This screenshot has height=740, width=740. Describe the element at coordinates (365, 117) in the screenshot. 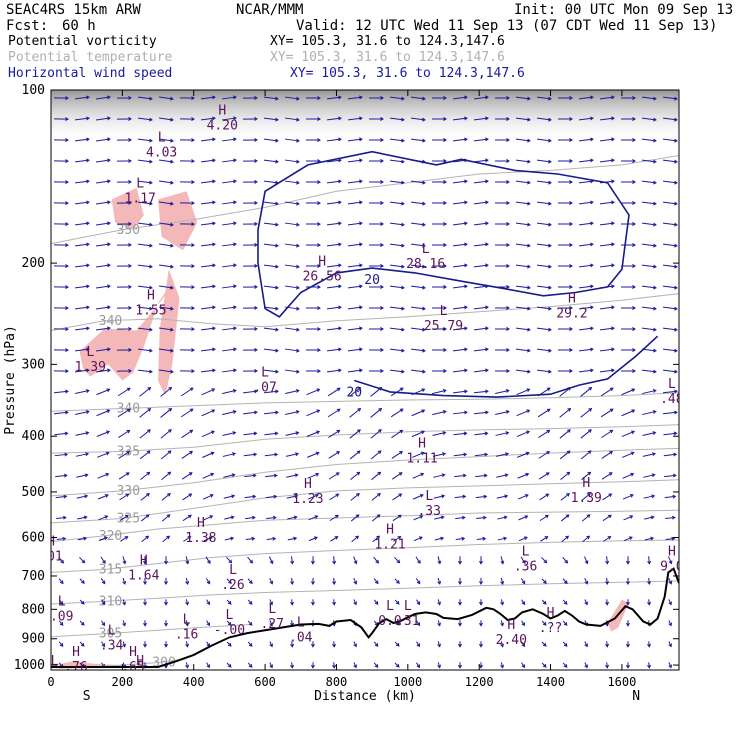

I see `upper-shading` at that location.